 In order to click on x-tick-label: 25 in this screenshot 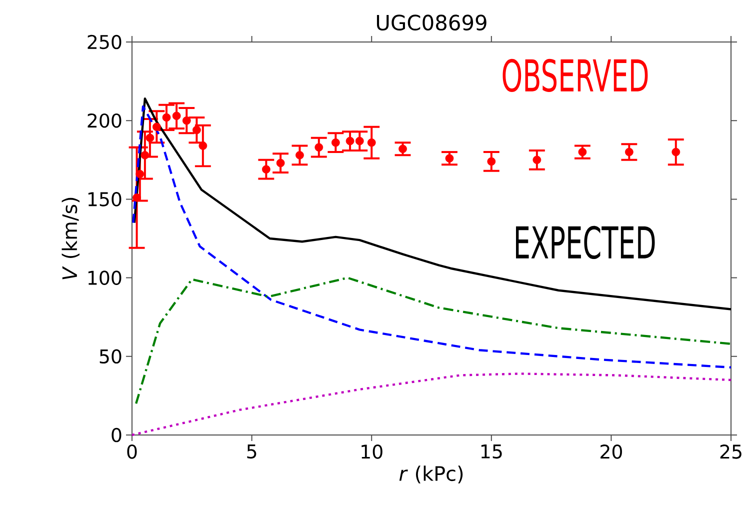, I will do `click(731, 451)`.